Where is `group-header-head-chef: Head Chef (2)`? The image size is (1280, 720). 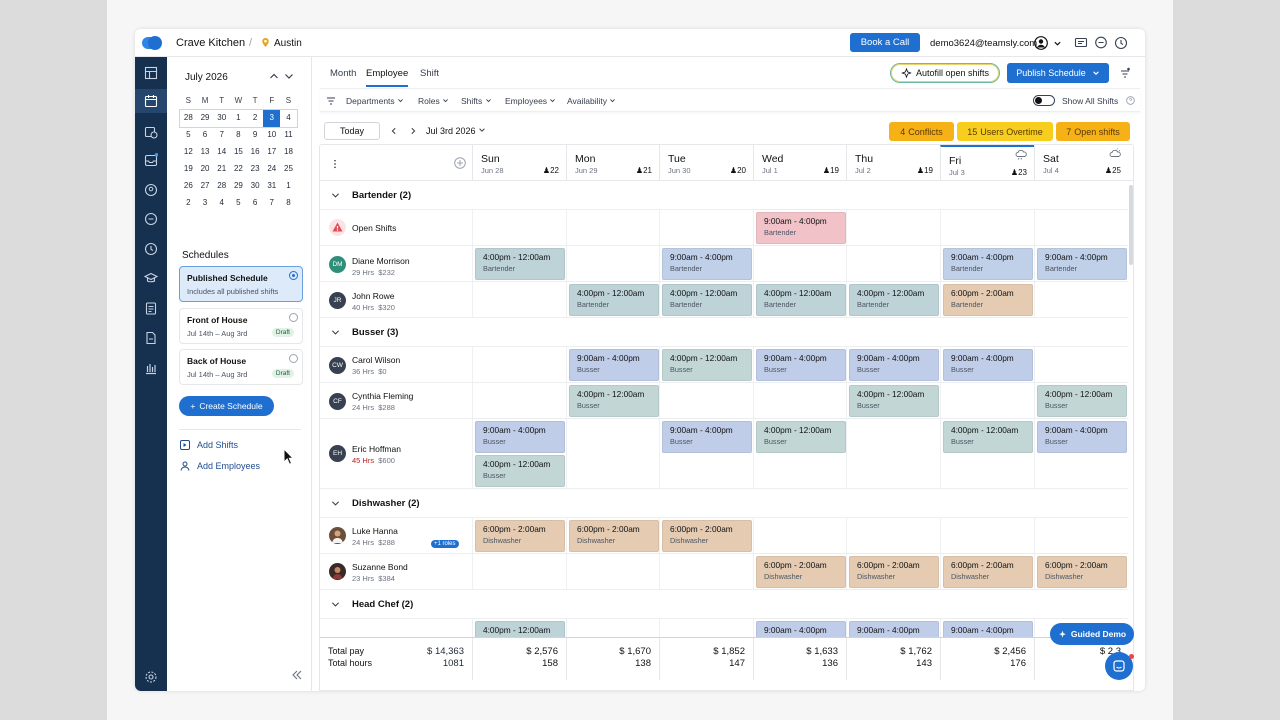
group-header-head-chef: Head Chef (2) is located at coordinates (724, 604).